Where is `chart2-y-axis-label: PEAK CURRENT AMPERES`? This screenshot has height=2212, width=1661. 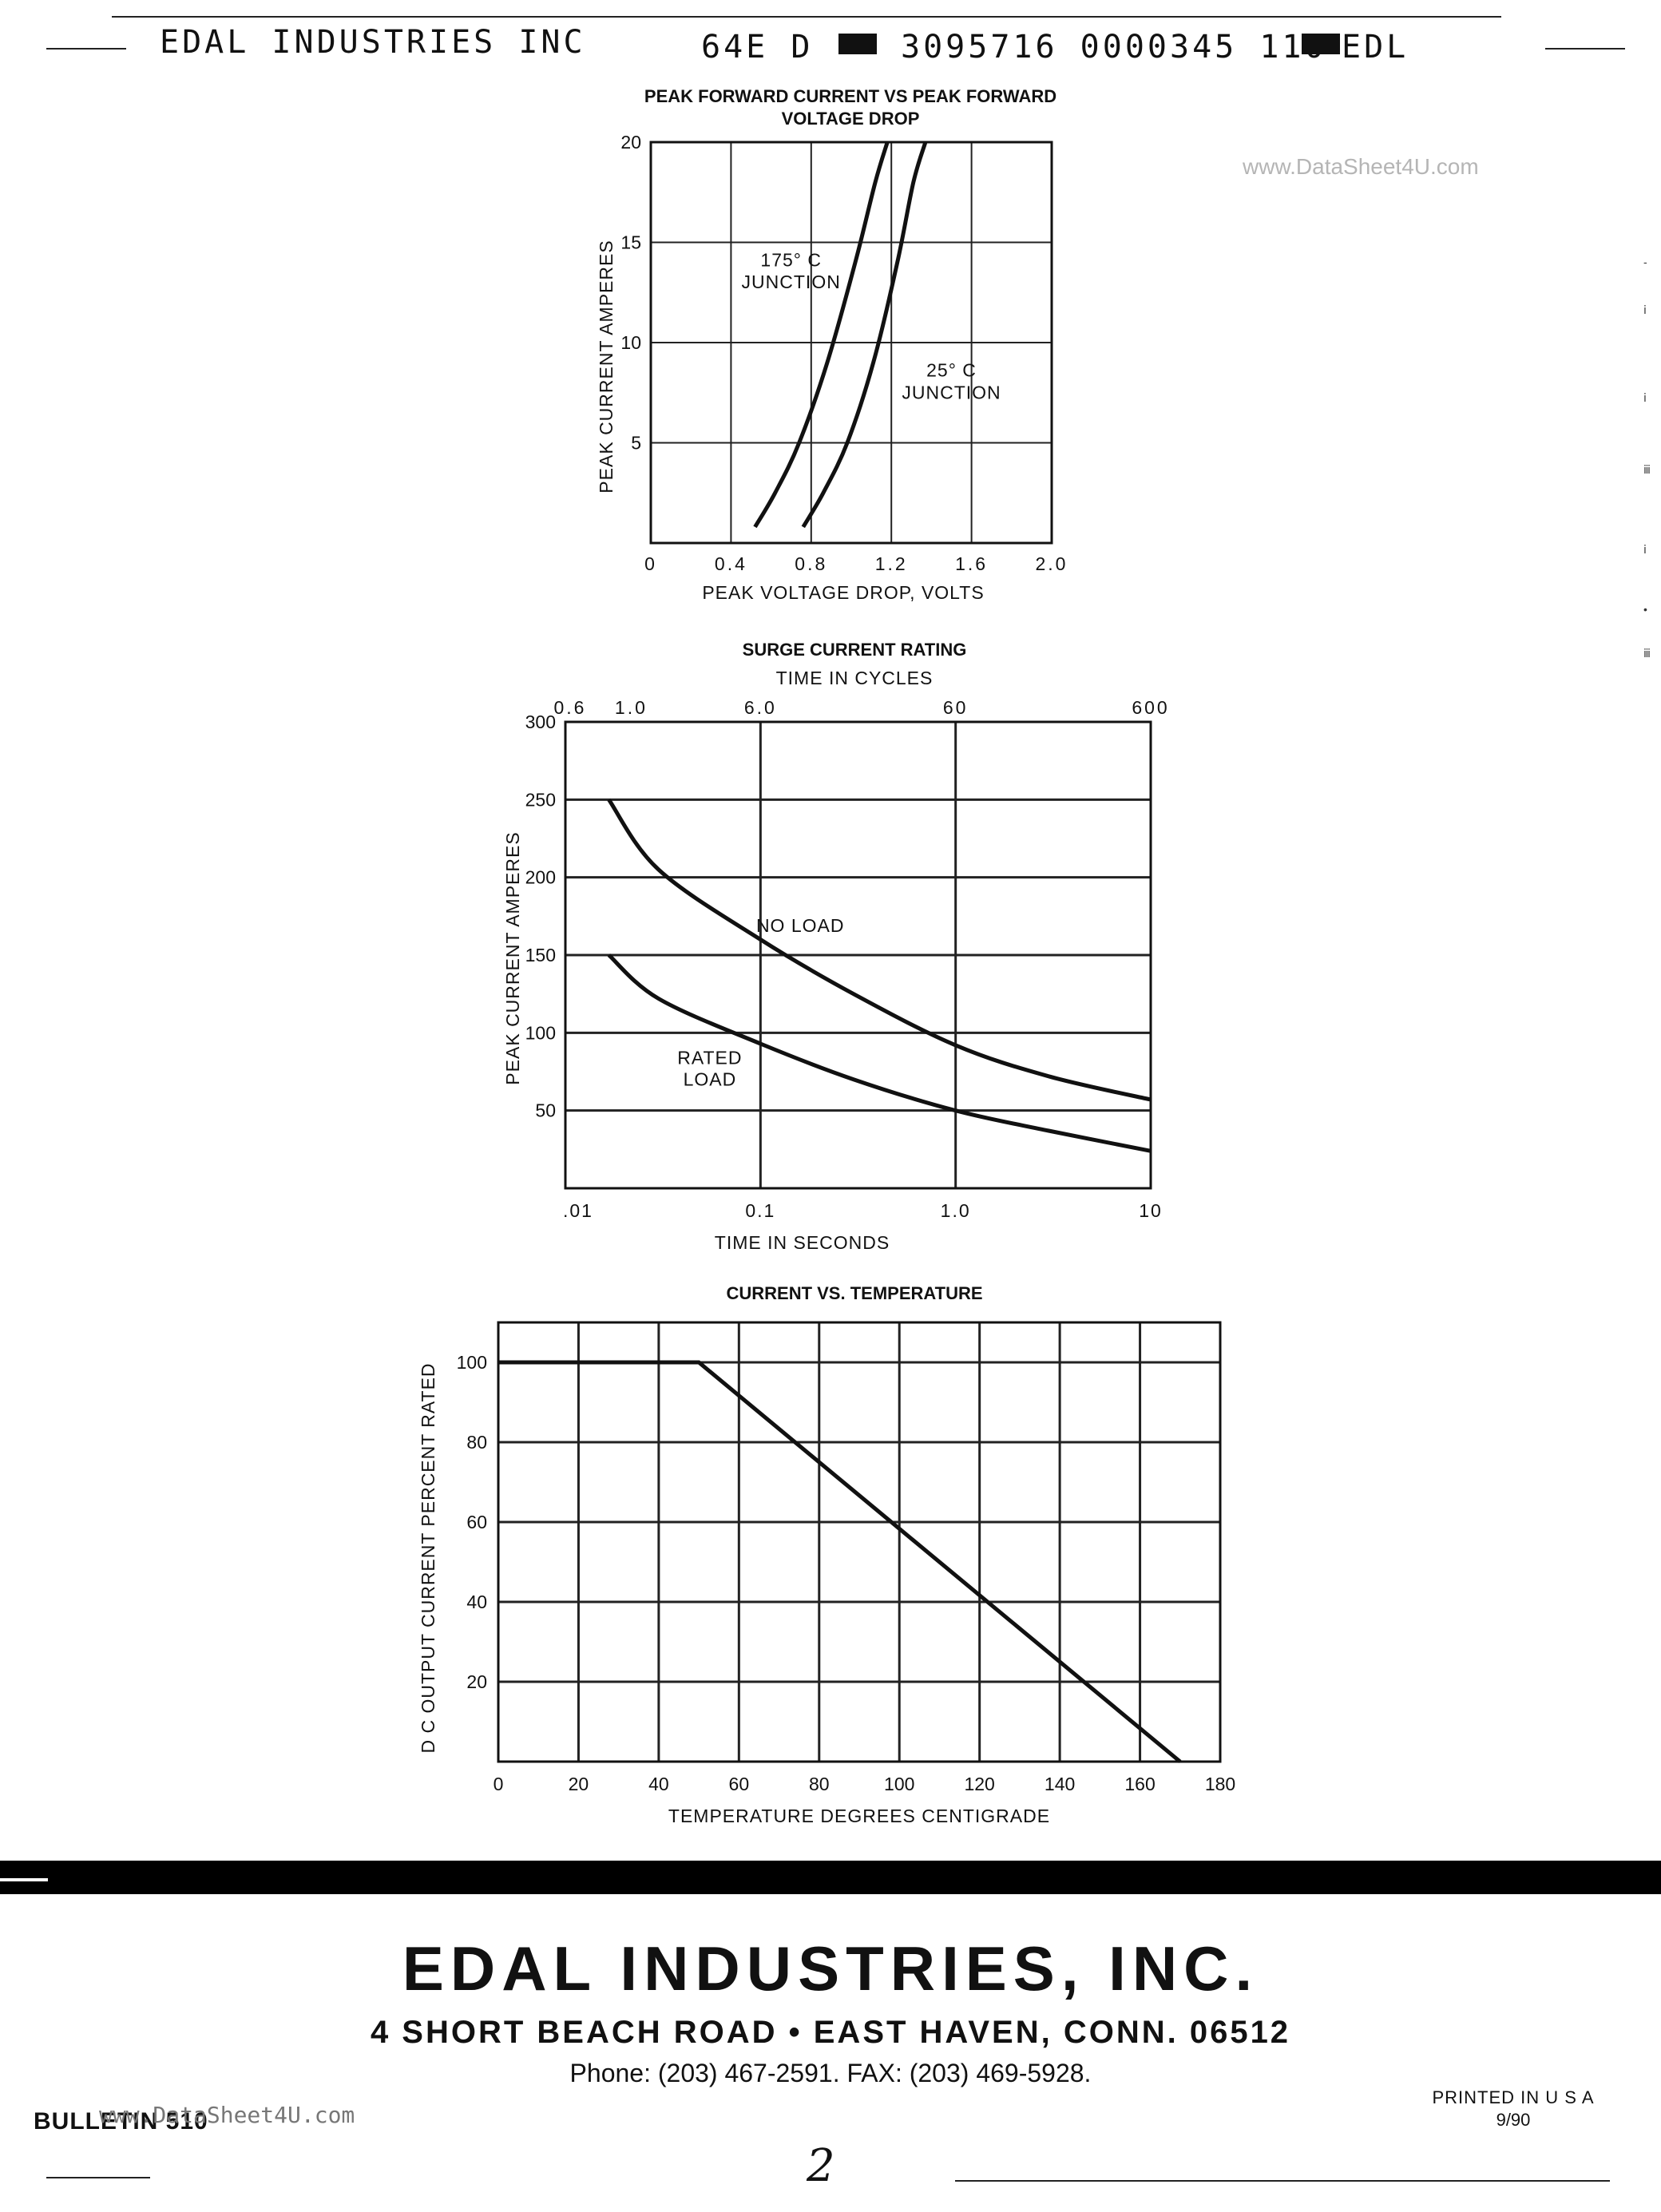 chart2-y-axis-label: PEAK CURRENT AMPERES is located at coordinates (512, 958).